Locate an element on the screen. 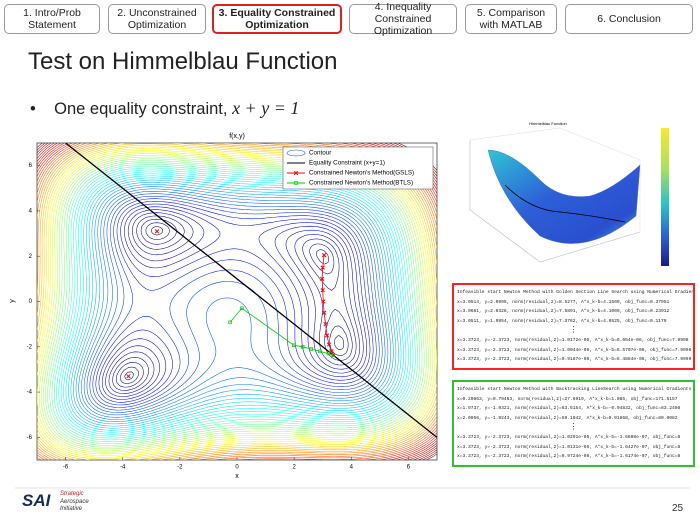 The image size is (700, 525). nav-tab: 2. Unconstrained Optimization is located at coordinates (157, 19).